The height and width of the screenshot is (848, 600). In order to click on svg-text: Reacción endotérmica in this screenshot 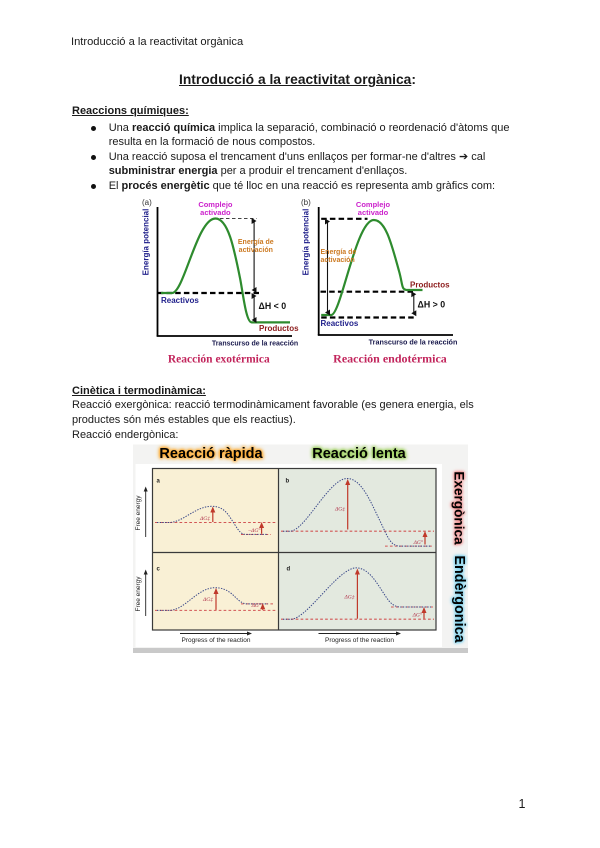, I will do `click(390, 359)`.